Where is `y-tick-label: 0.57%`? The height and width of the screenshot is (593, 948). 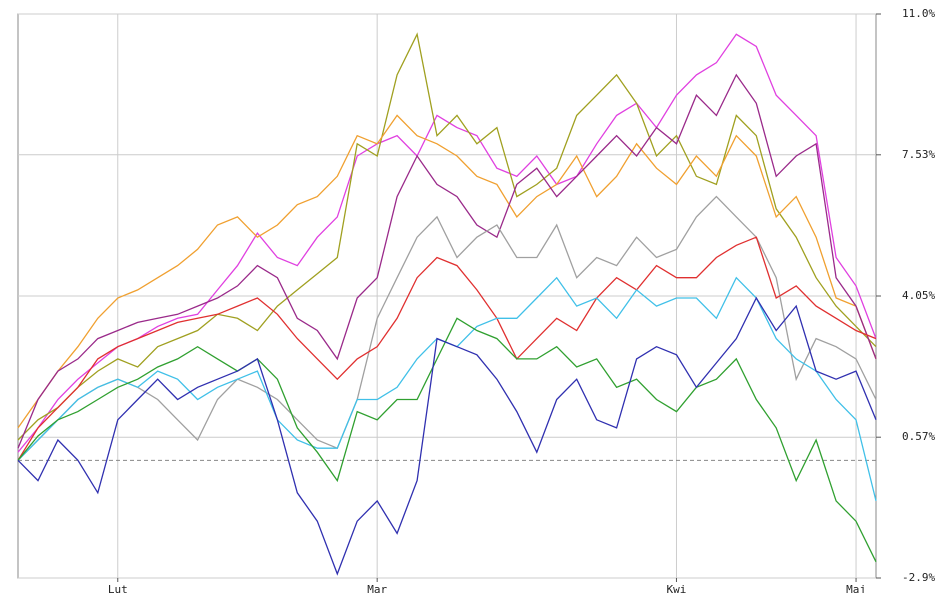
y-tick-label: 0.57% is located at coordinates (918, 436).